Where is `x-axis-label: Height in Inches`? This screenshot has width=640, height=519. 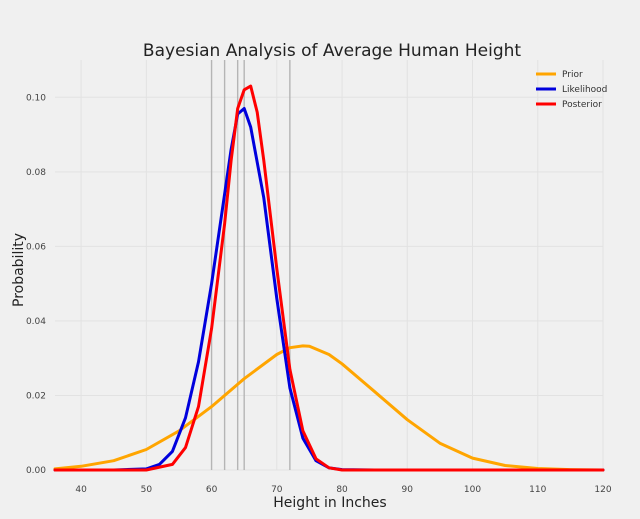
x-axis-label: Height in Inches is located at coordinates (329, 503).